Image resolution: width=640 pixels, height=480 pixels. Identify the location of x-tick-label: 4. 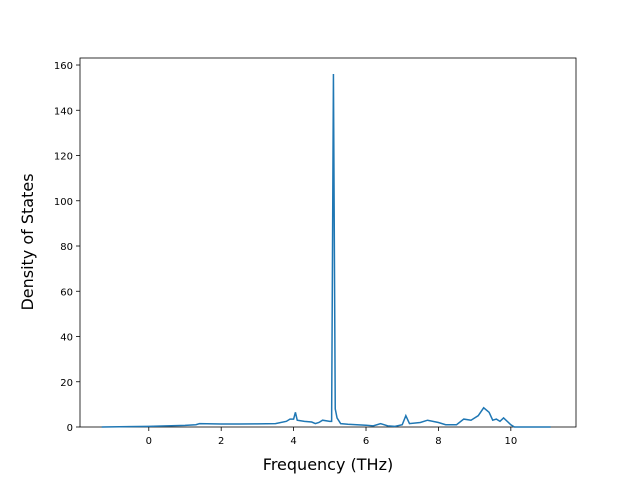
(293, 441).